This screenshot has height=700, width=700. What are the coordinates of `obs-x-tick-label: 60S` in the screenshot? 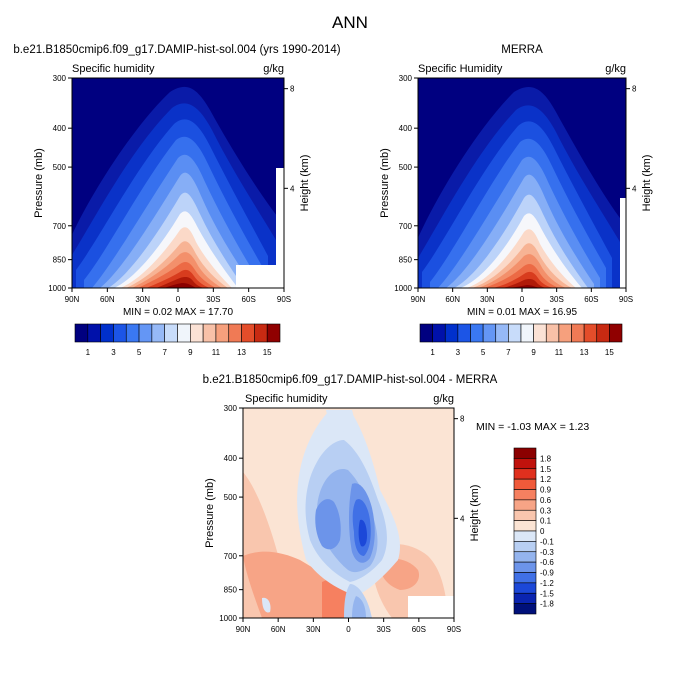 It's located at (591, 299).